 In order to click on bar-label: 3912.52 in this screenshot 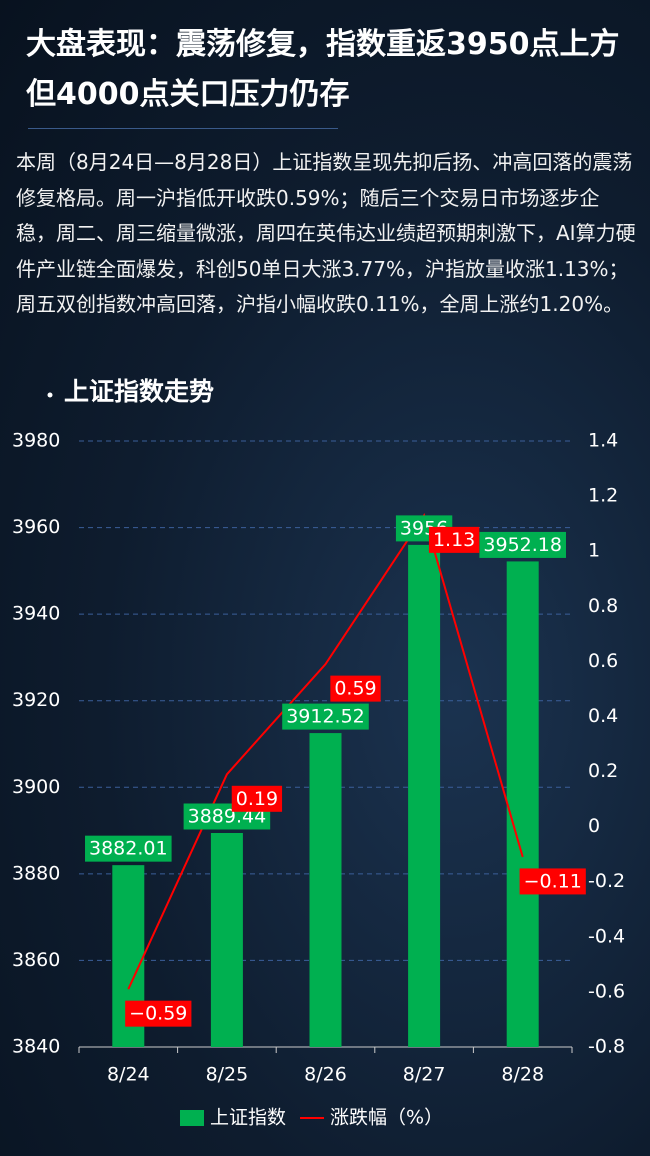, I will do `click(325, 717)`.